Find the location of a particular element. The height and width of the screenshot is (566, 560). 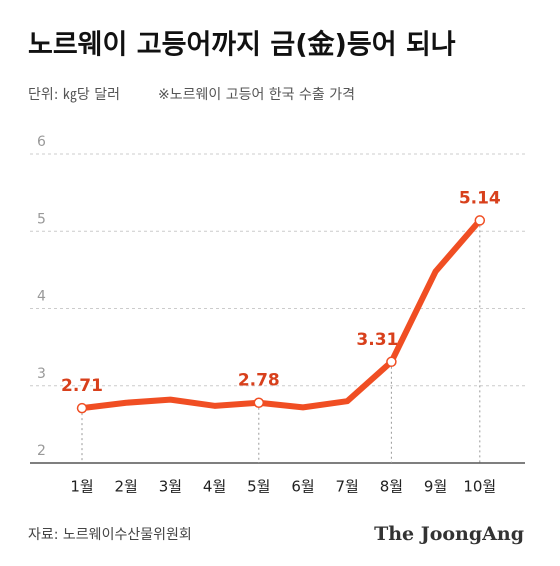

x-tick-label: 8월 is located at coordinates (391, 487).